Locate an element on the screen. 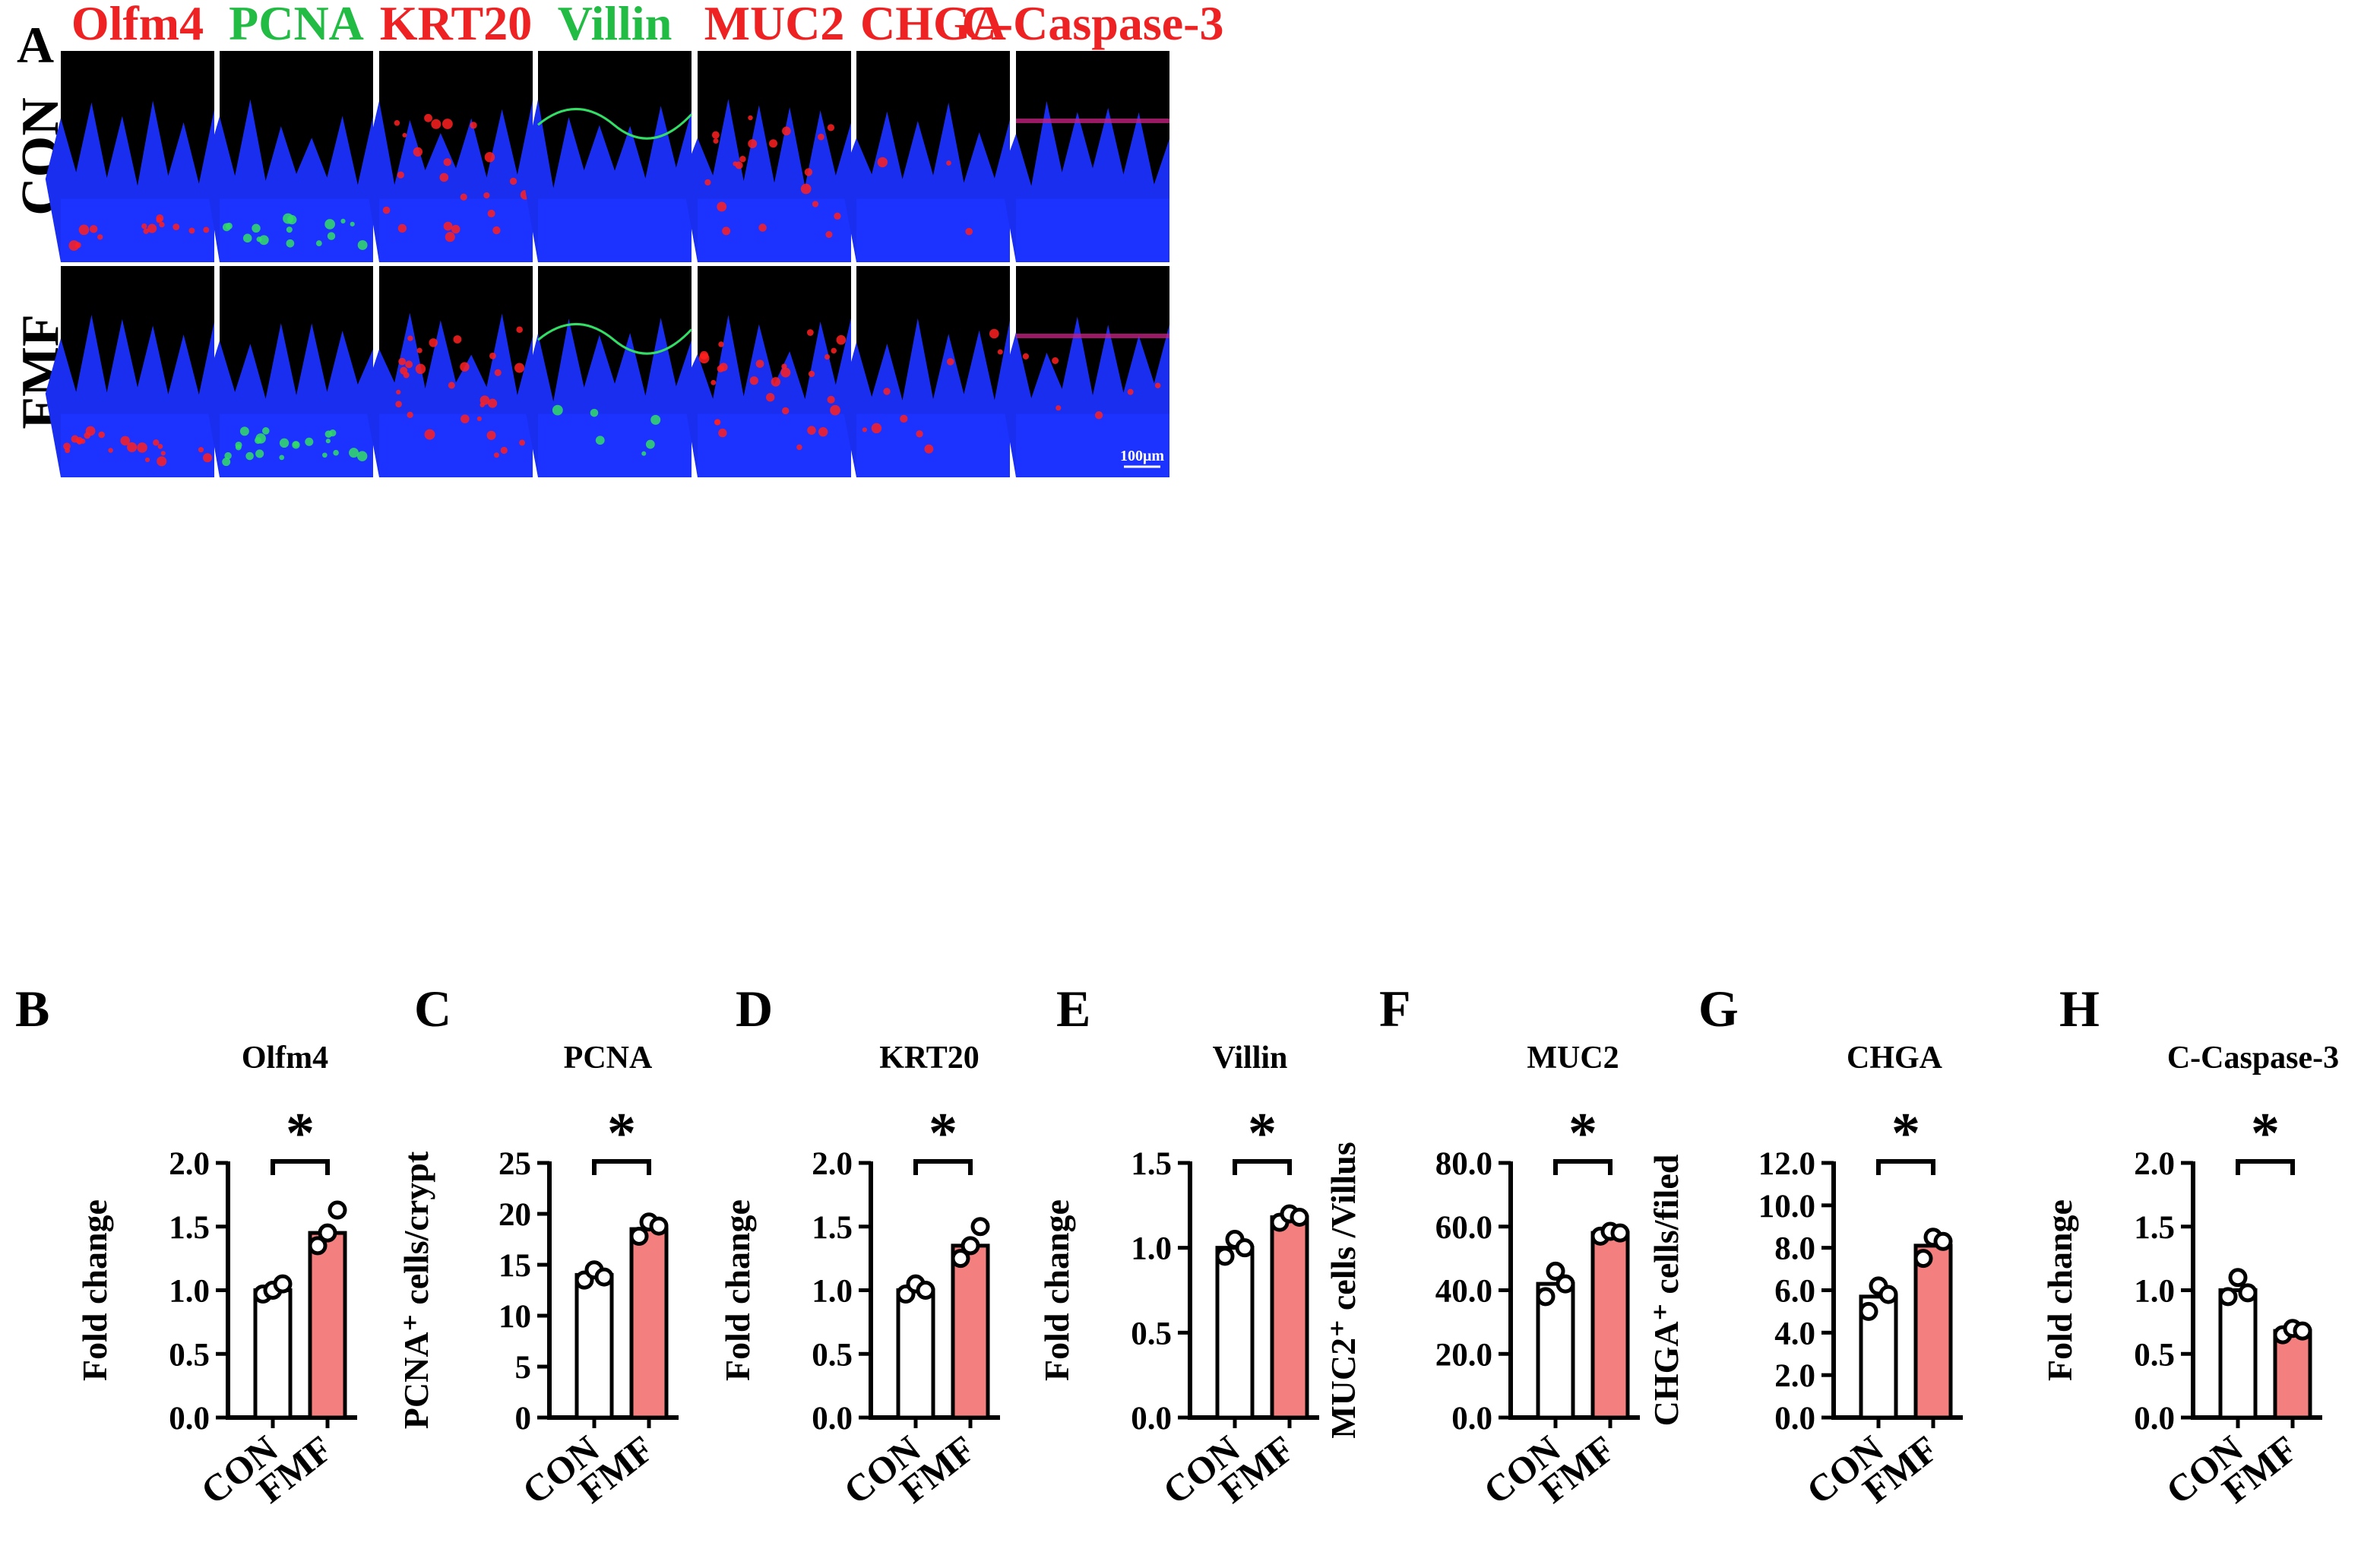 This screenshot has width=2380, height=1565. y-axis-label: PCNA⁺ cells/crypt is located at coordinates (416, 1290).